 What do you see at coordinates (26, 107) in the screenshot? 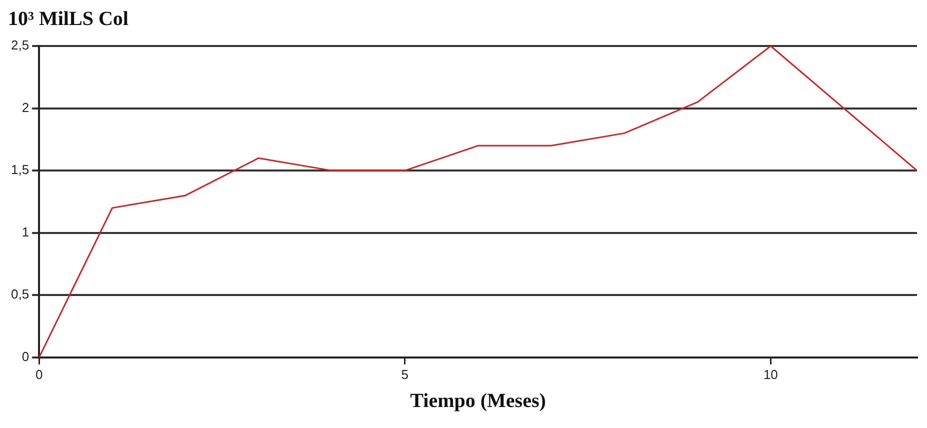
I see `y-tick-label: 2` at bounding box center [26, 107].